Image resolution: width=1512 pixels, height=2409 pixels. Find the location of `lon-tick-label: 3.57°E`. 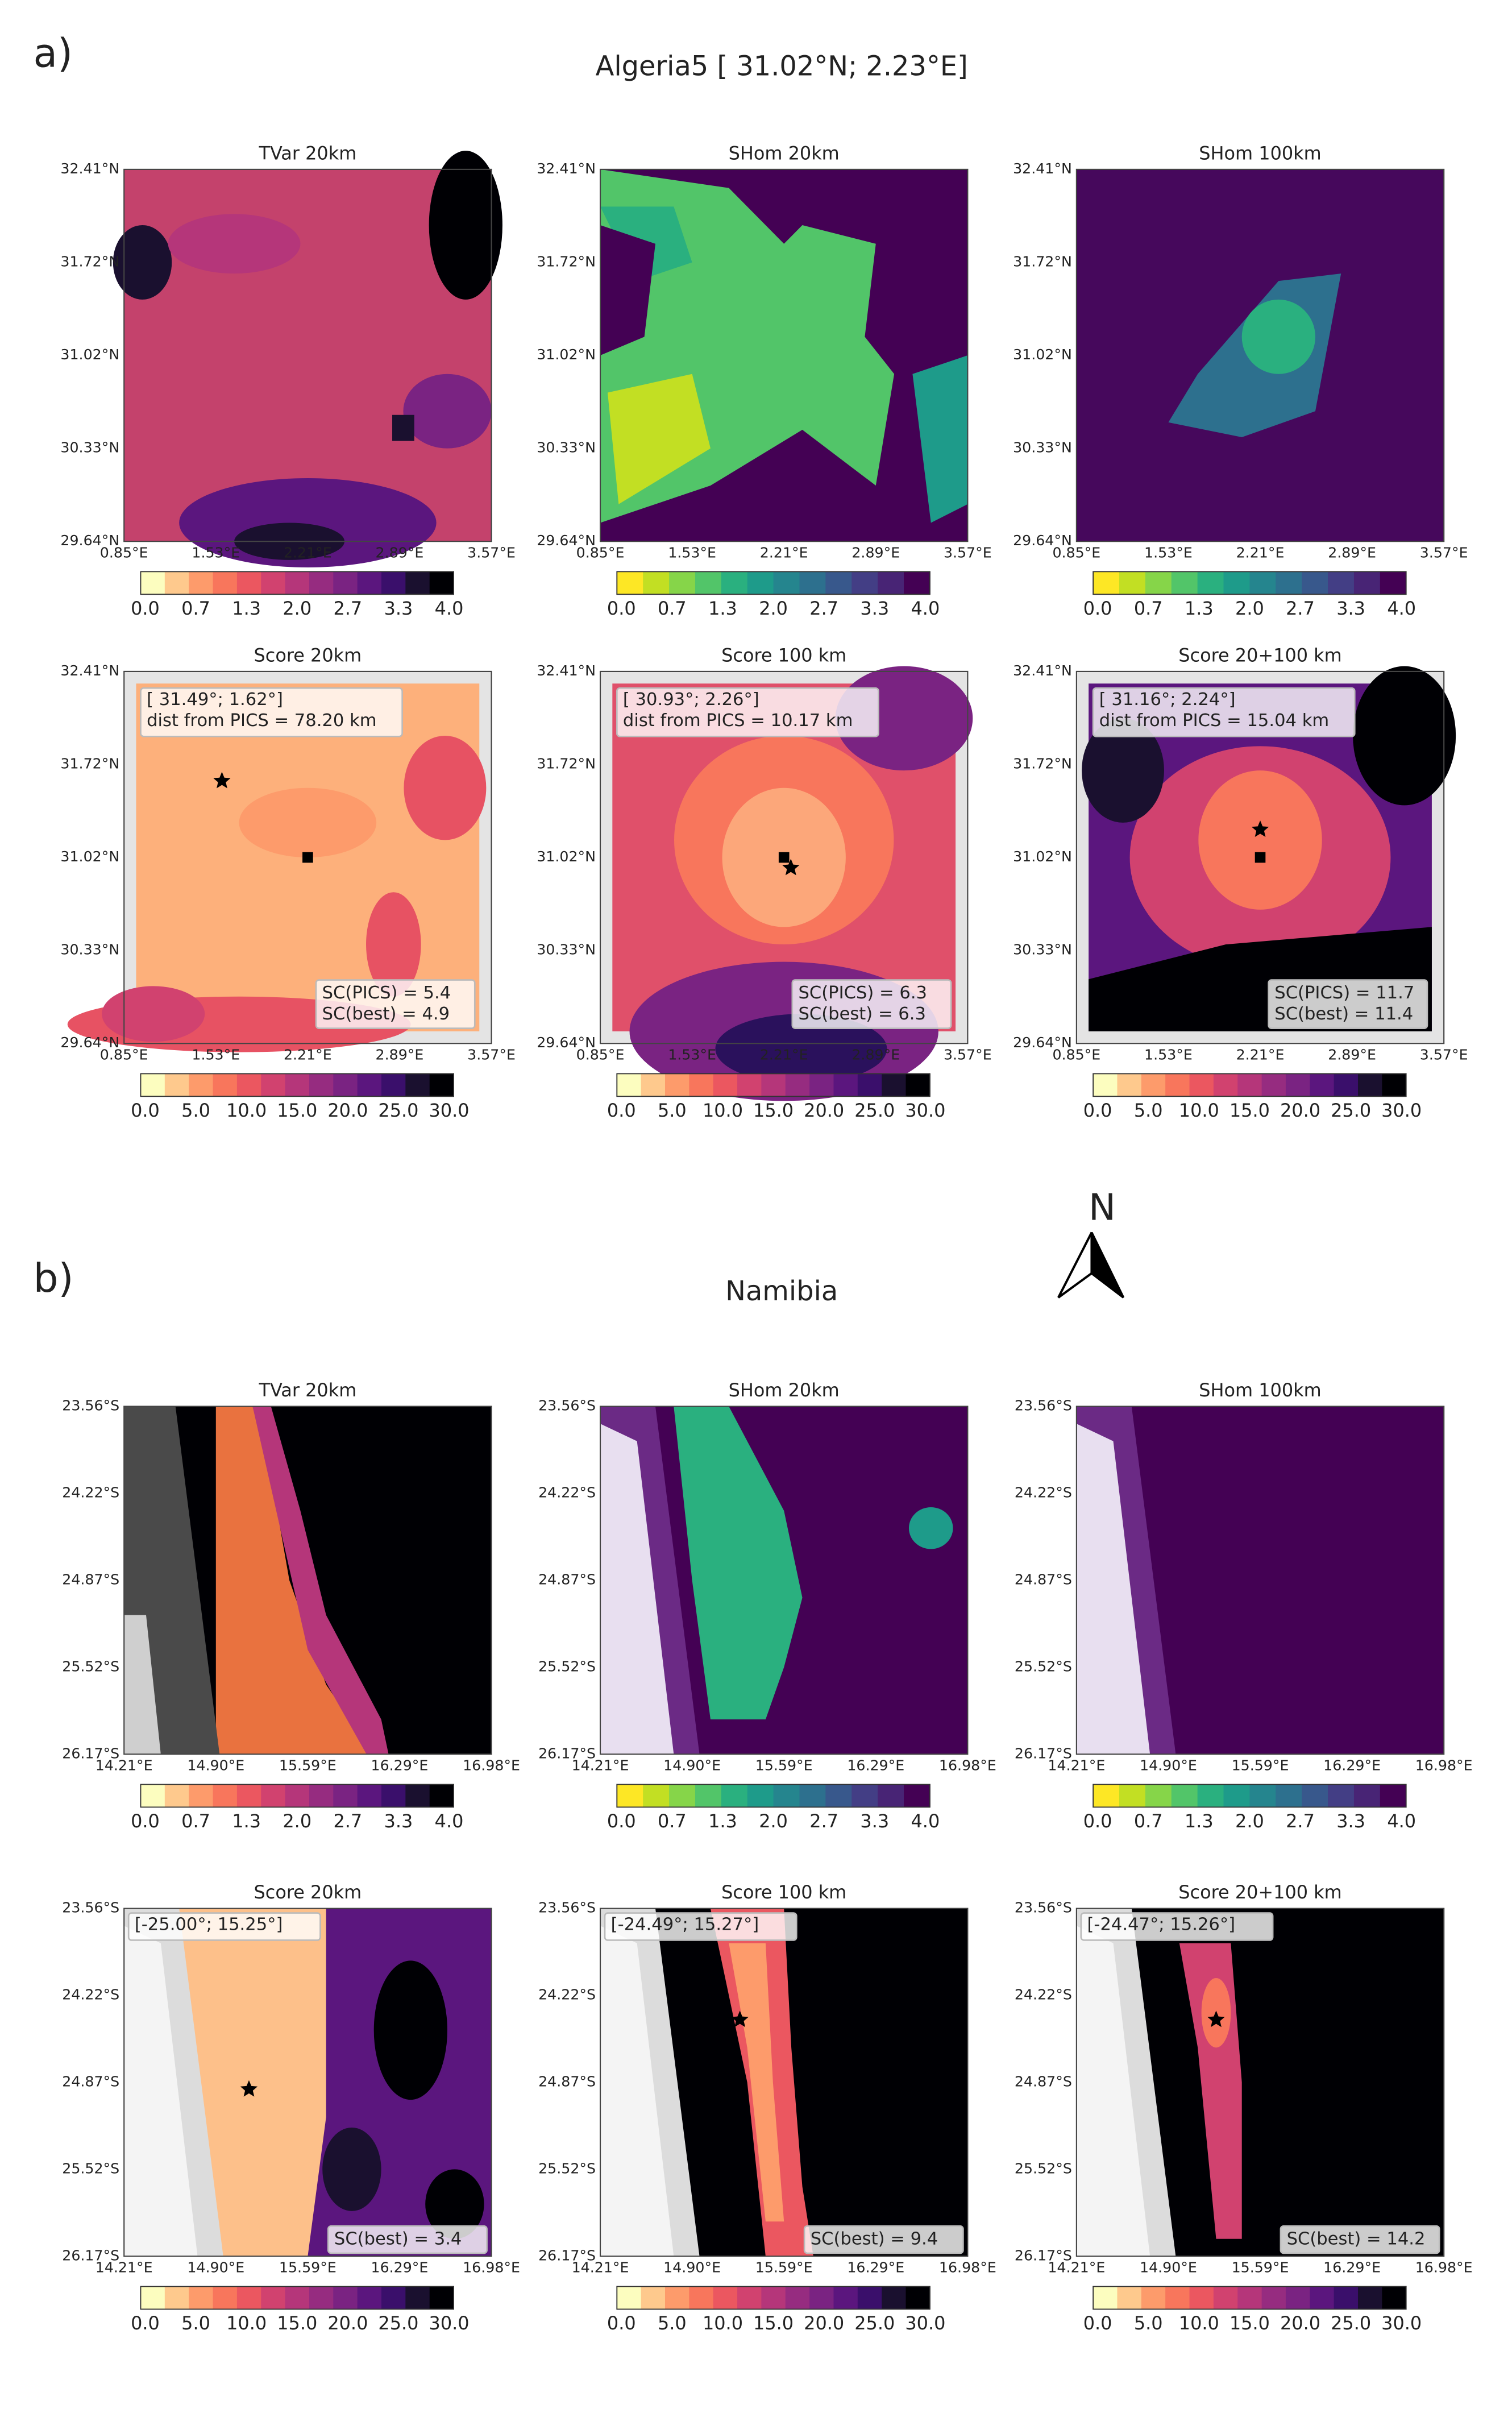

lon-tick-label: 3.57°E is located at coordinates (1444, 552).